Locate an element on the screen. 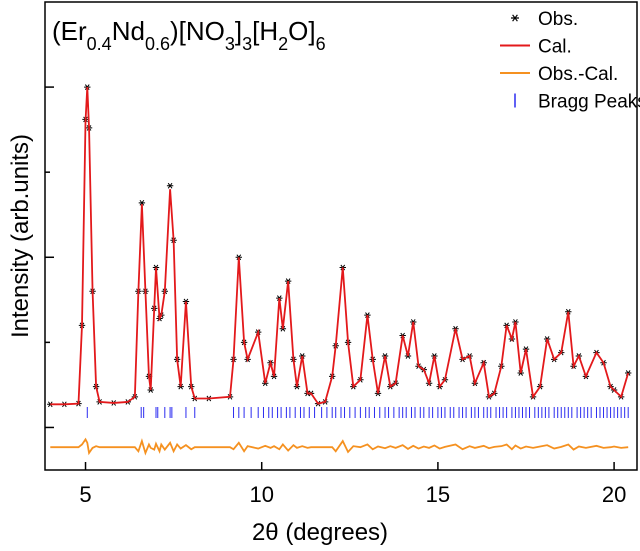 The width and height of the screenshot is (640, 551). chart-title: (Er0.4Nd0.6)[NO3]3[H2O]6 is located at coordinates (189, 35).